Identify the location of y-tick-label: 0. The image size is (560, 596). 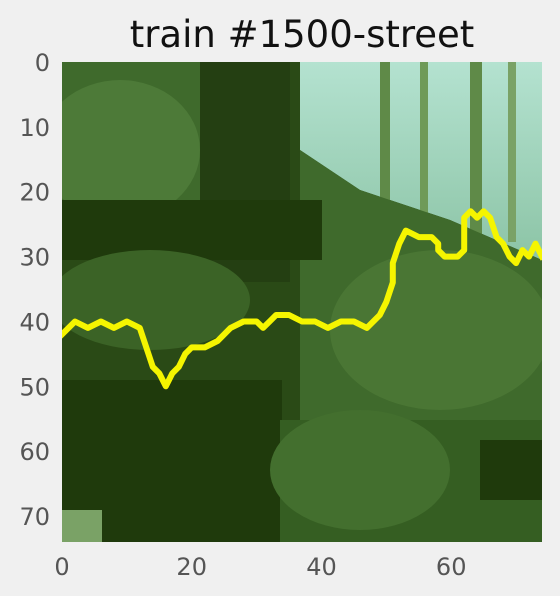
(42, 63).